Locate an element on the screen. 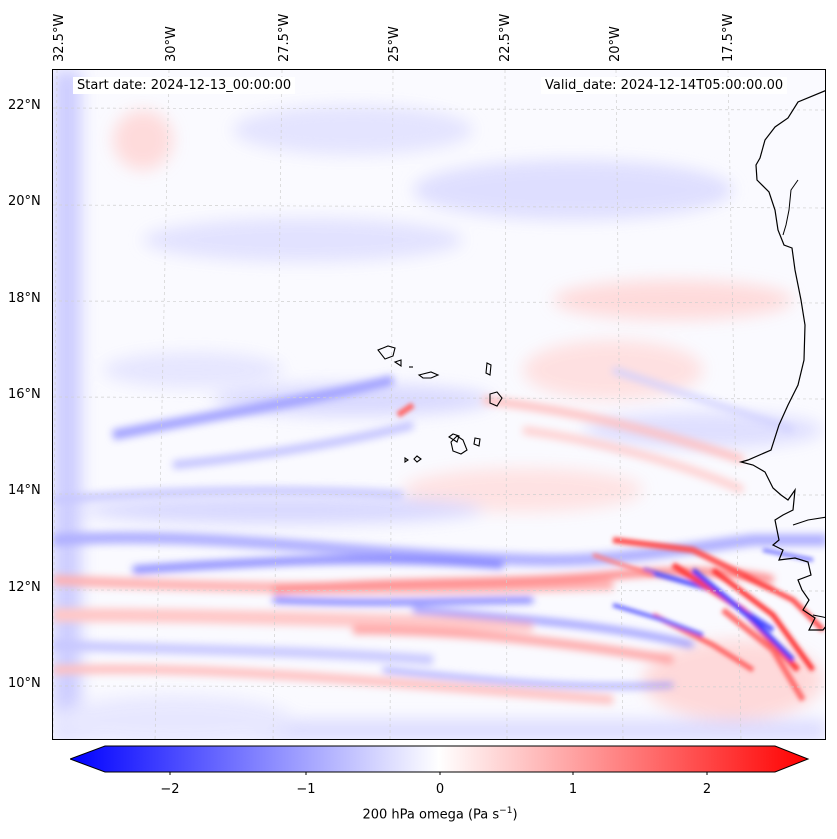  lat-label-18n: 18°N is located at coordinates (24, 298).